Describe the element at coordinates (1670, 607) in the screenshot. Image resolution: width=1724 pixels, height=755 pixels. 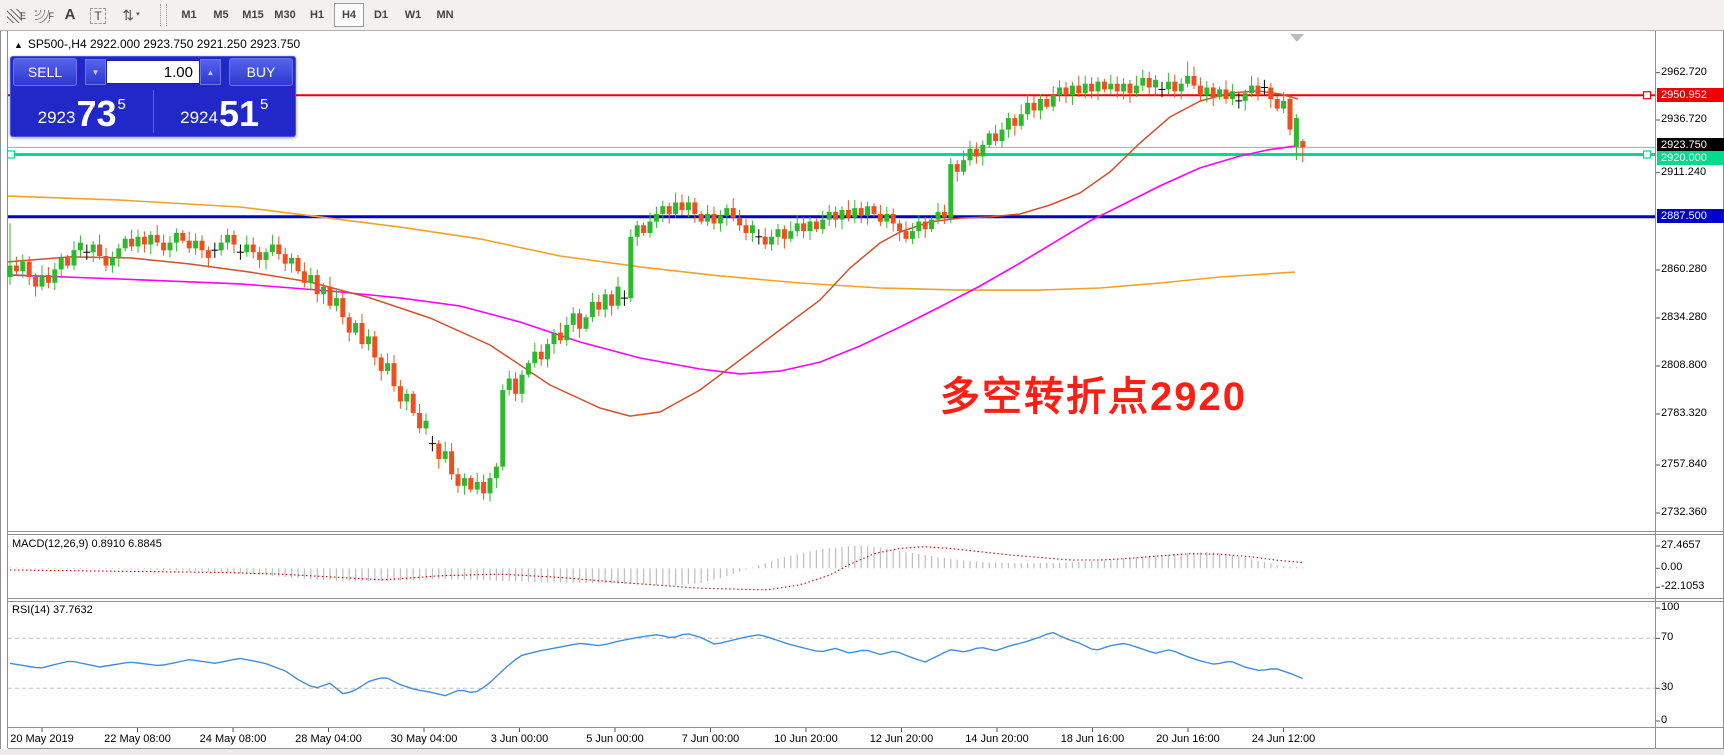
I see `rsi-tick-label: 100` at that location.